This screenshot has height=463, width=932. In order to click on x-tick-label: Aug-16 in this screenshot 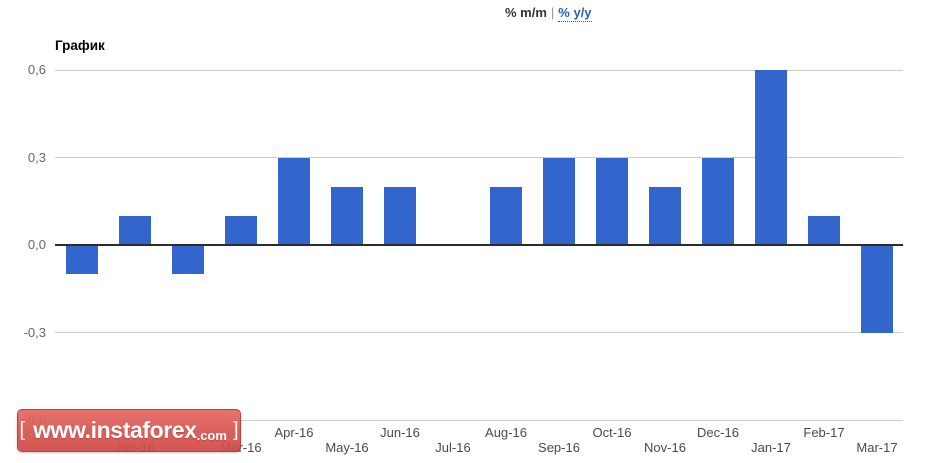, I will do `click(506, 432)`.